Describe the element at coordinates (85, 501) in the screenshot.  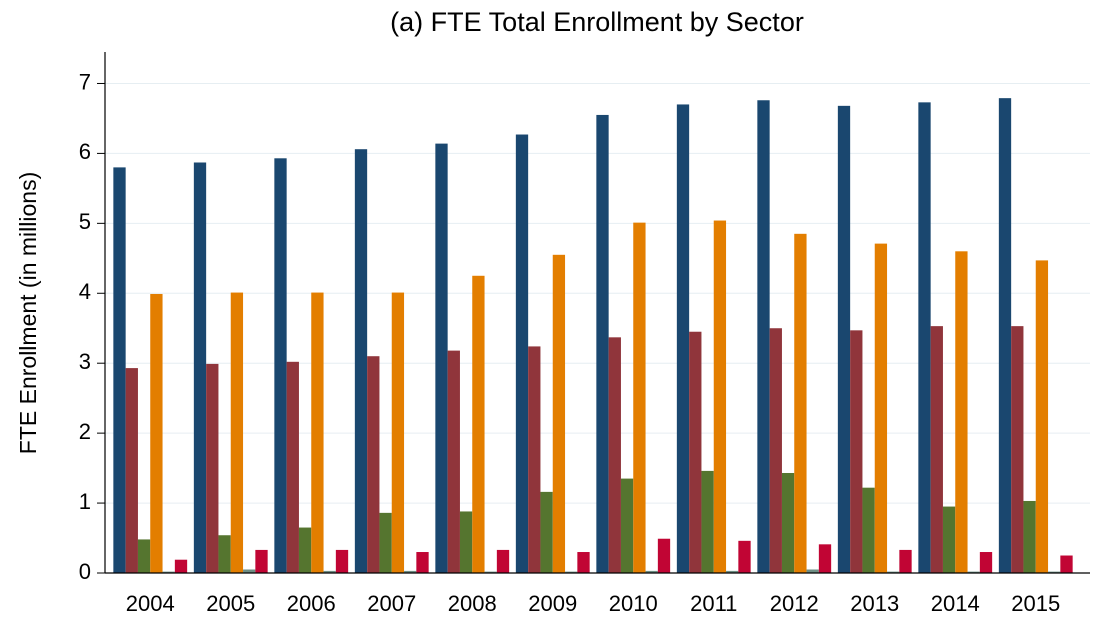
I see `y-tick-label: 1` at that location.